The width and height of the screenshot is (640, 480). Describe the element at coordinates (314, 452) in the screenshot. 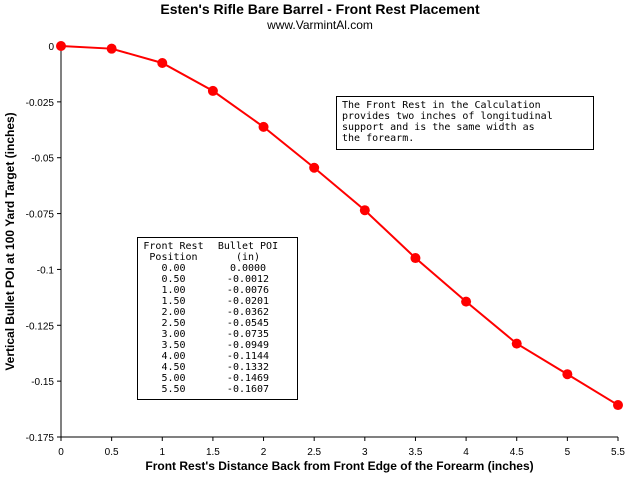

I see `x-tick-label: 2.5` at that location.